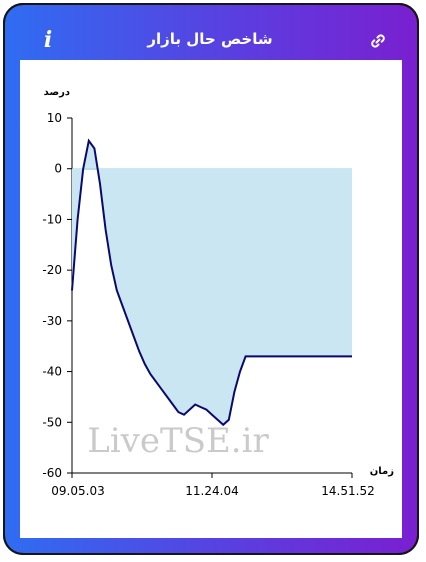 This screenshot has width=426, height=562. Describe the element at coordinates (382, 471) in the screenshot. I see `x-axis-label: زمان` at that location.